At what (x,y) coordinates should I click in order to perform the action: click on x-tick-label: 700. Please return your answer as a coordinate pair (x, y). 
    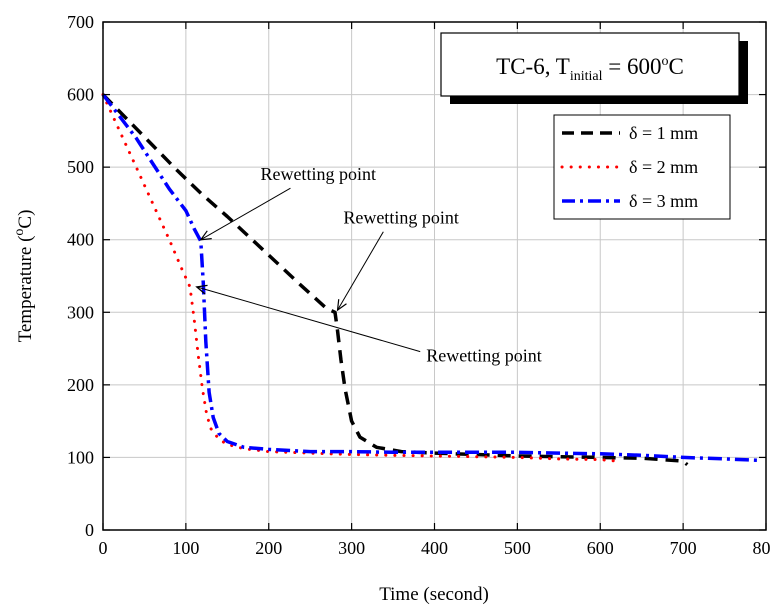
    Looking at the image, I should click on (683, 548).